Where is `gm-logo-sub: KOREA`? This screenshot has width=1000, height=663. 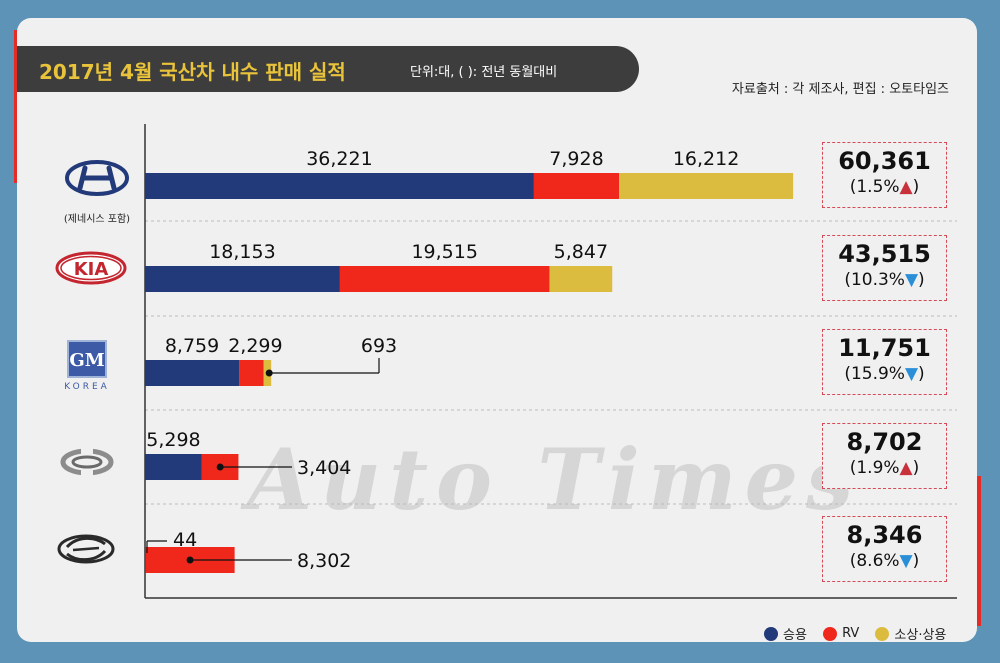
gm-logo-sub: KOREA is located at coordinates (87, 387).